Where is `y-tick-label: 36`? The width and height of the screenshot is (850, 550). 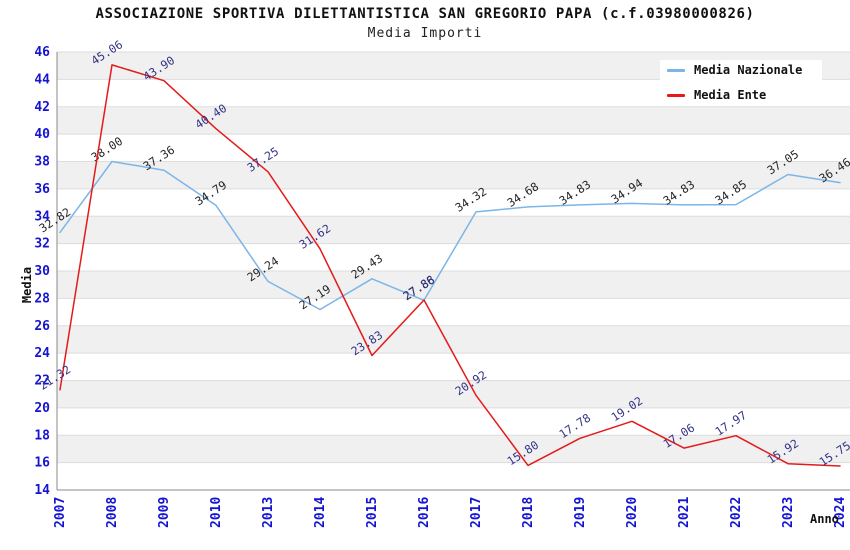 y-tick-label: 36 is located at coordinates (42, 189).